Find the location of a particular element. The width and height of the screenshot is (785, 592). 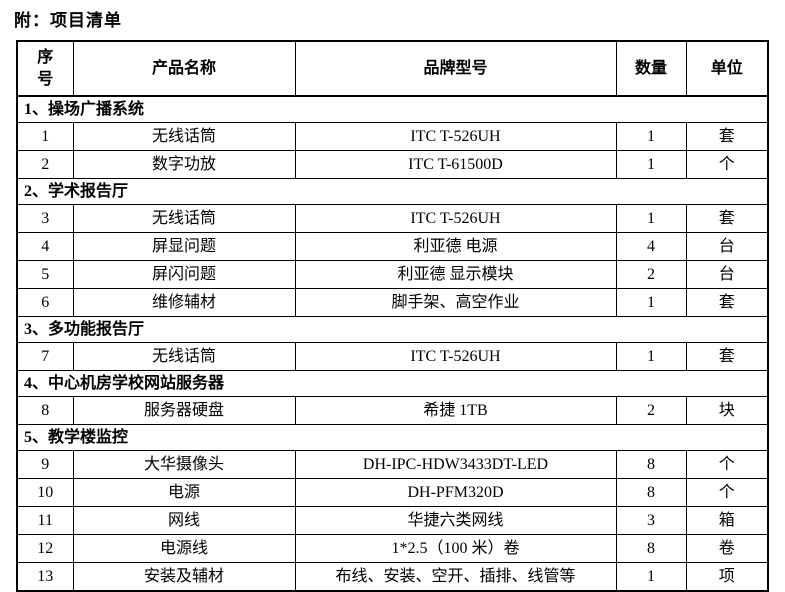

table-row: 1 无线话筒 ITC T-526UH 1 套 is located at coordinates (392, 136).